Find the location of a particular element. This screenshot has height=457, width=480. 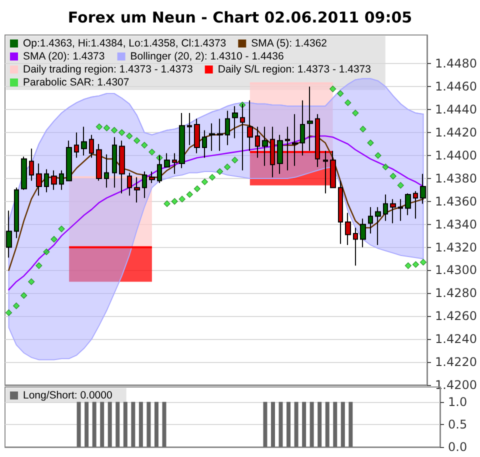

y-tick-label: 1.4300 is located at coordinates (456, 270).